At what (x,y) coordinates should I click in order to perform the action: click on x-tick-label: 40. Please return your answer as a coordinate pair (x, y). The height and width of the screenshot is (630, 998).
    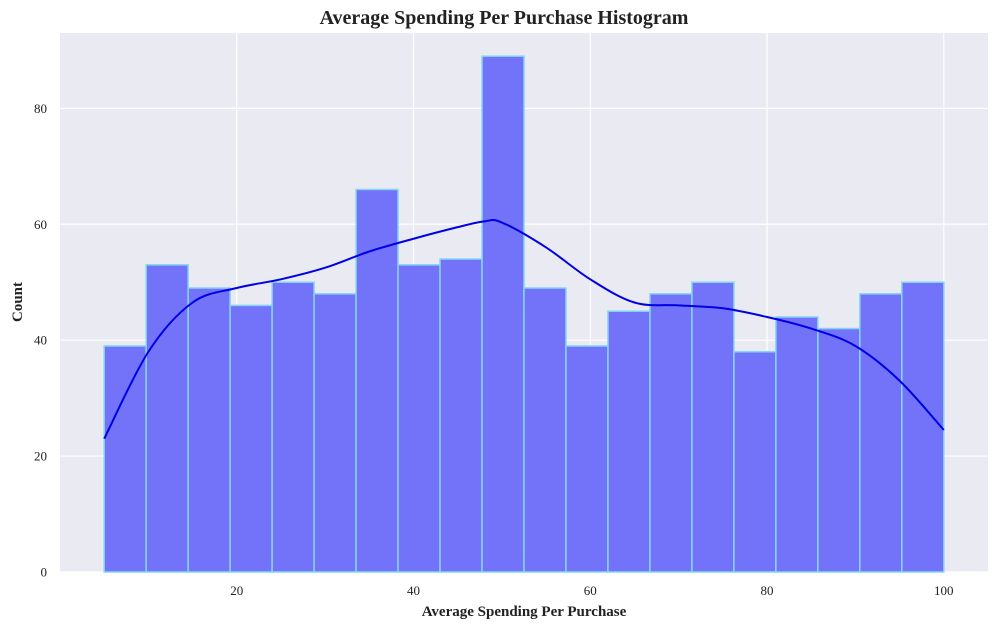
    Looking at the image, I should click on (413, 590).